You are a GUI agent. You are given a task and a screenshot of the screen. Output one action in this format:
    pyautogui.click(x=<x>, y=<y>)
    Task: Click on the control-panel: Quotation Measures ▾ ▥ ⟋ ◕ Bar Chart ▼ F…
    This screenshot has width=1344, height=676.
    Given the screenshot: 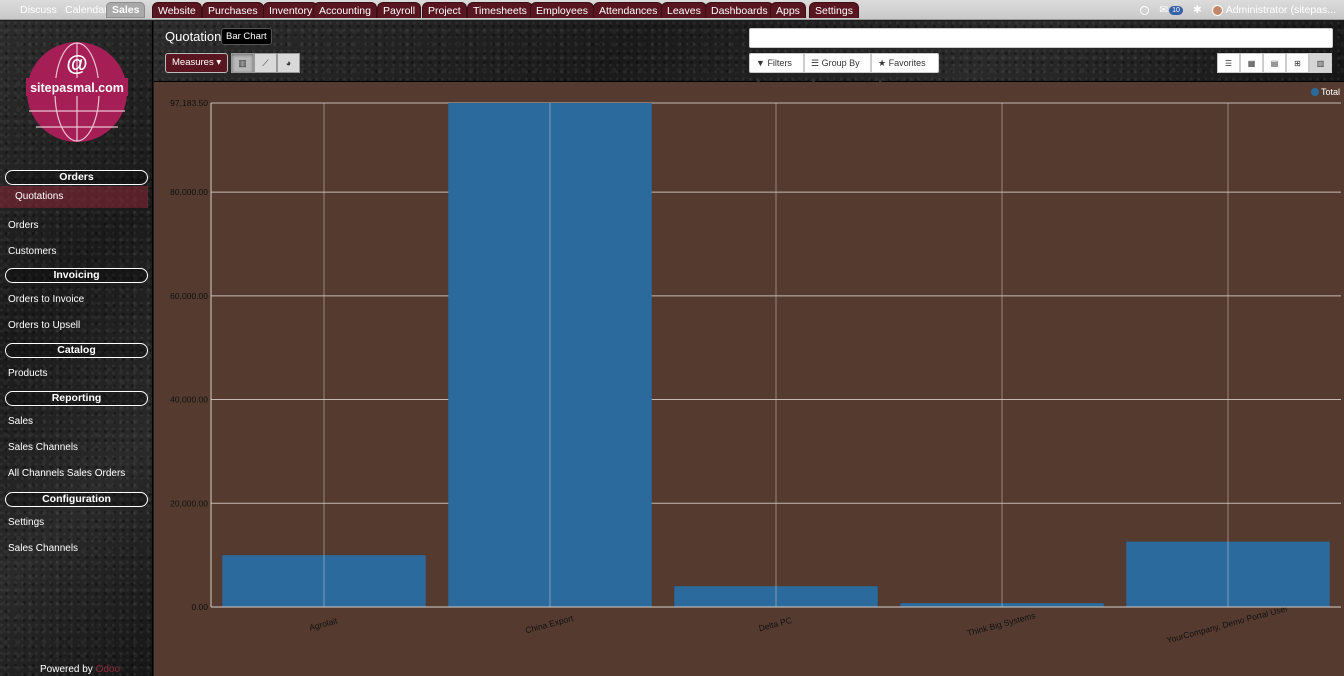 What is the action you would take?
    pyautogui.click(x=749, y=53)
    